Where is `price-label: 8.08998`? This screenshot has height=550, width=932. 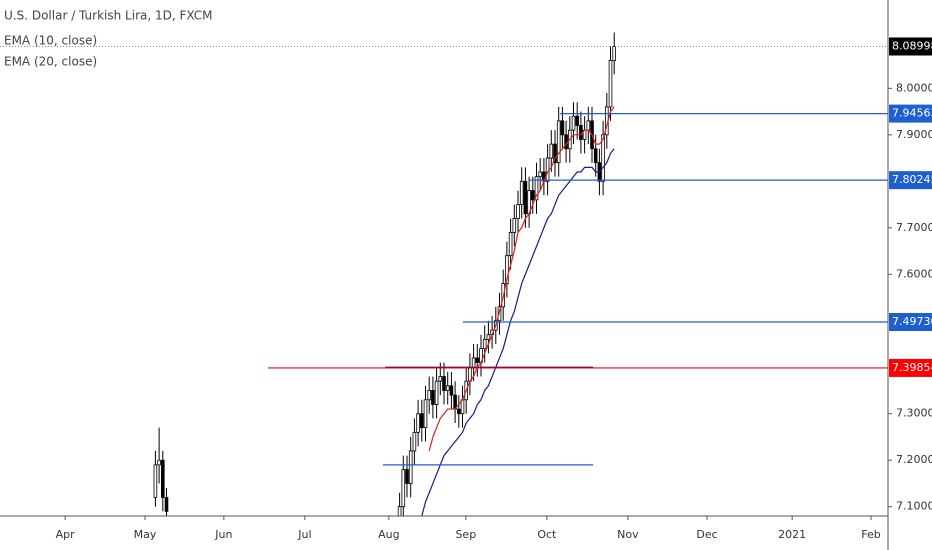
price-label: 8.08998 is located at coordinates (912, 45).